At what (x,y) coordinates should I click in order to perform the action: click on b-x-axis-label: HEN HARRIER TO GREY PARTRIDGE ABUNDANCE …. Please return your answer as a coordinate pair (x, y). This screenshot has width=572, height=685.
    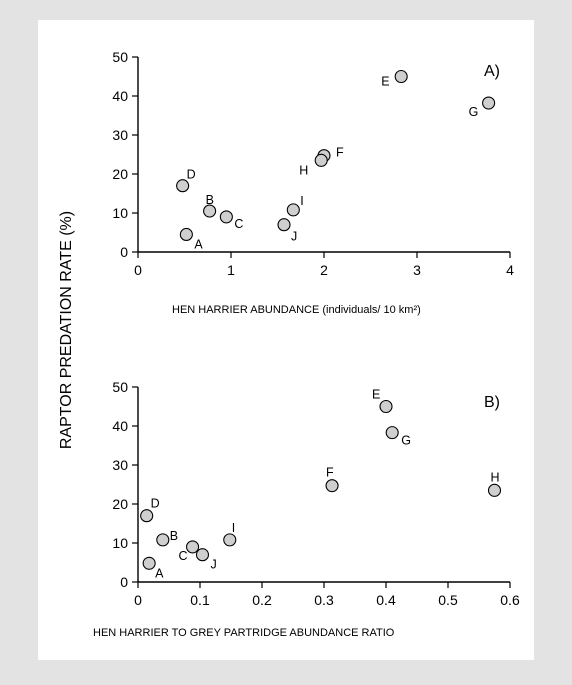
    Looking at the image, I should click on (244, 633).